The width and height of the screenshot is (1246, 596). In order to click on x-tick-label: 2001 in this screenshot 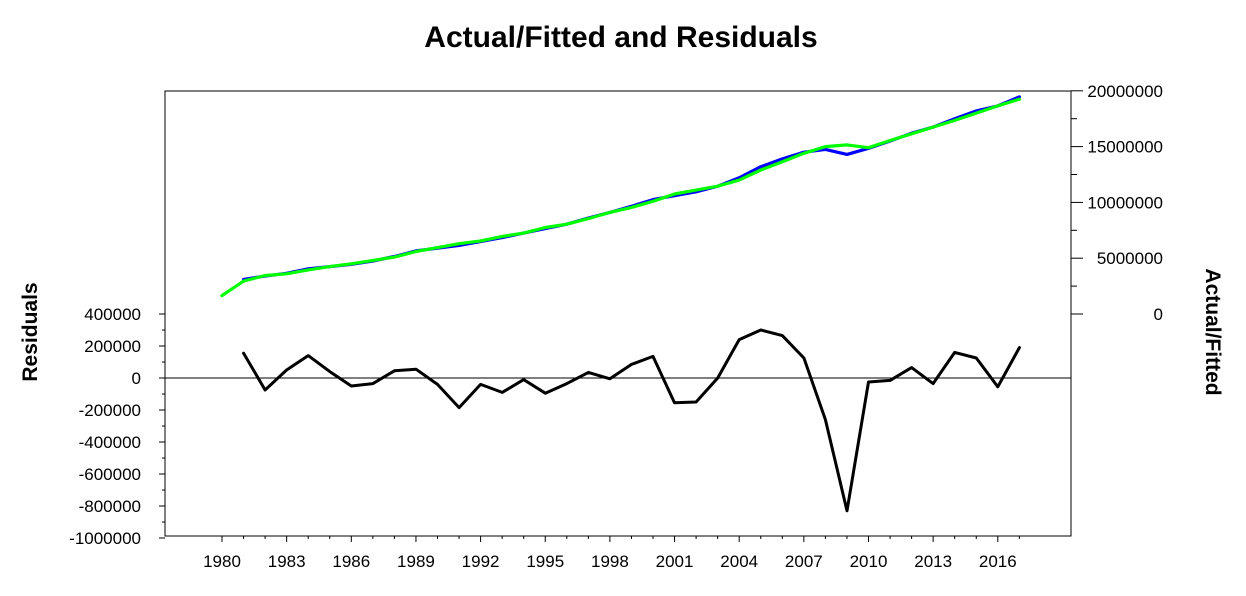, I will do `click(675, 561)`.